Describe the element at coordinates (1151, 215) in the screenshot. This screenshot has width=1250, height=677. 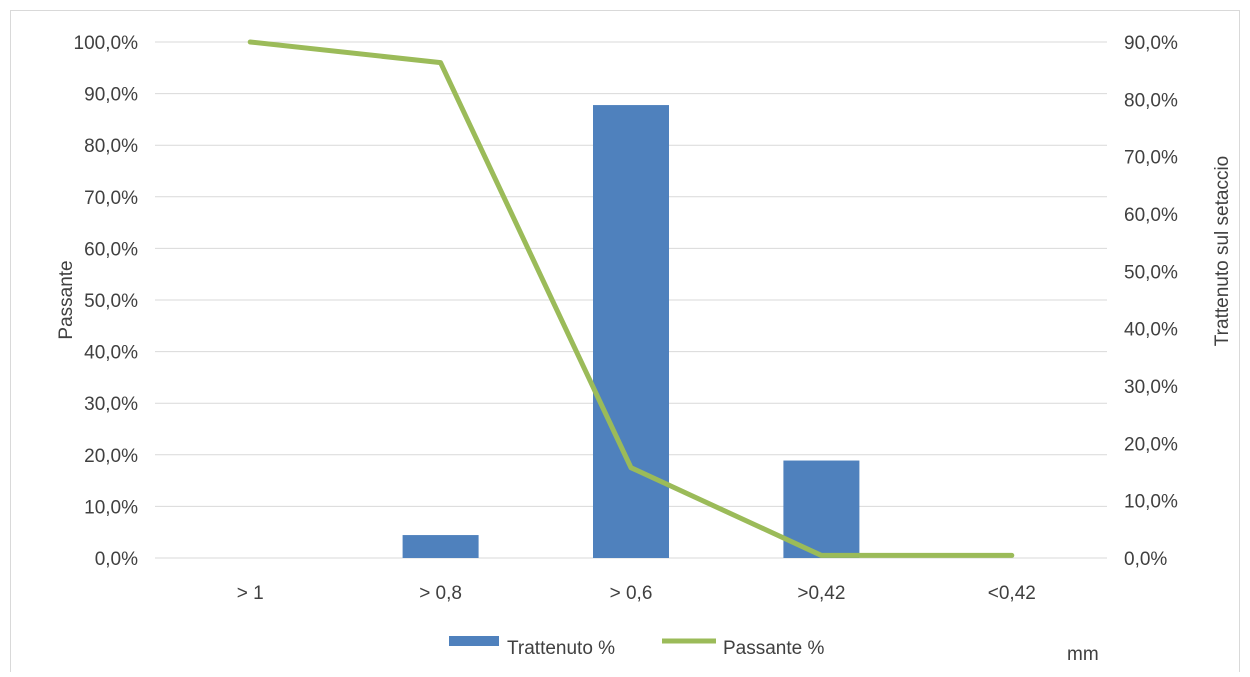
I see `y2-tick-label: 60,0%` at that location.